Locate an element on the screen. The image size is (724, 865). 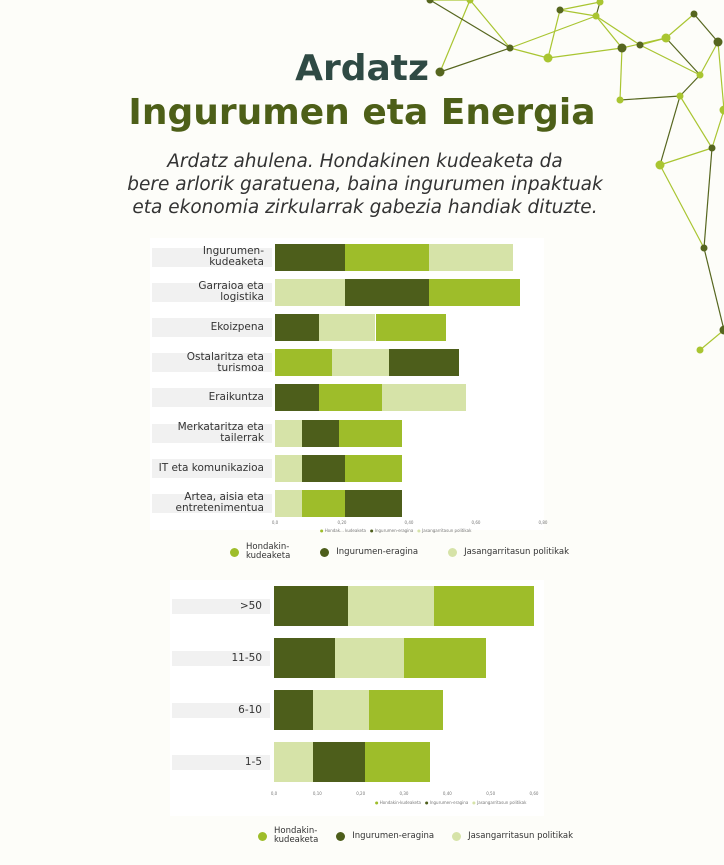
category-label: Ingurumen-kudeaketa is located at coordinates (212, 257).